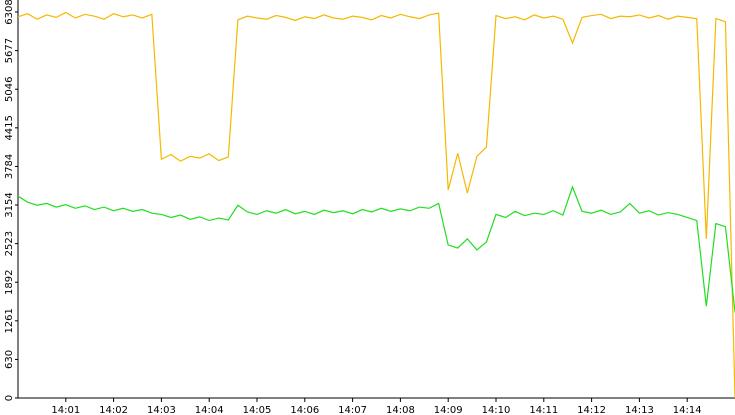 The width and height of the screenshot is (735, 415). What do you see at coordinates (400, 410) in the screenshot?
I see `x-tick-label: 14:08` at bounding box center [400, 410].